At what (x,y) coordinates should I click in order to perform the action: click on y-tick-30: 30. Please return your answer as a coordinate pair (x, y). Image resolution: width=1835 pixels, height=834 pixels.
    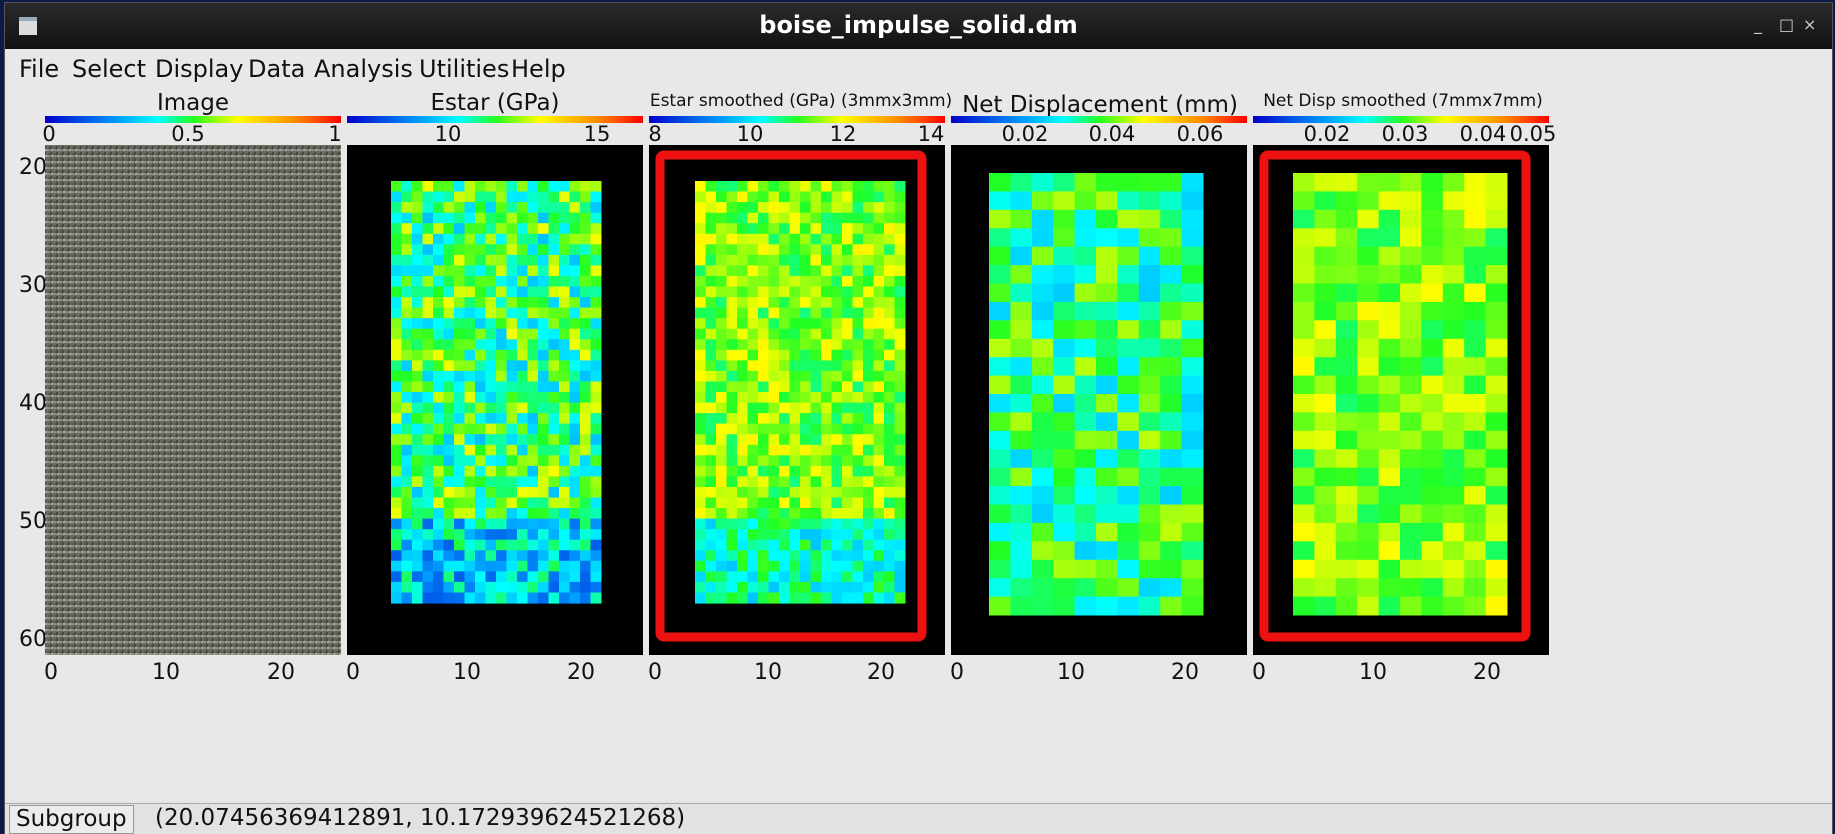
    Looking at the image, I should click on (33, 285).